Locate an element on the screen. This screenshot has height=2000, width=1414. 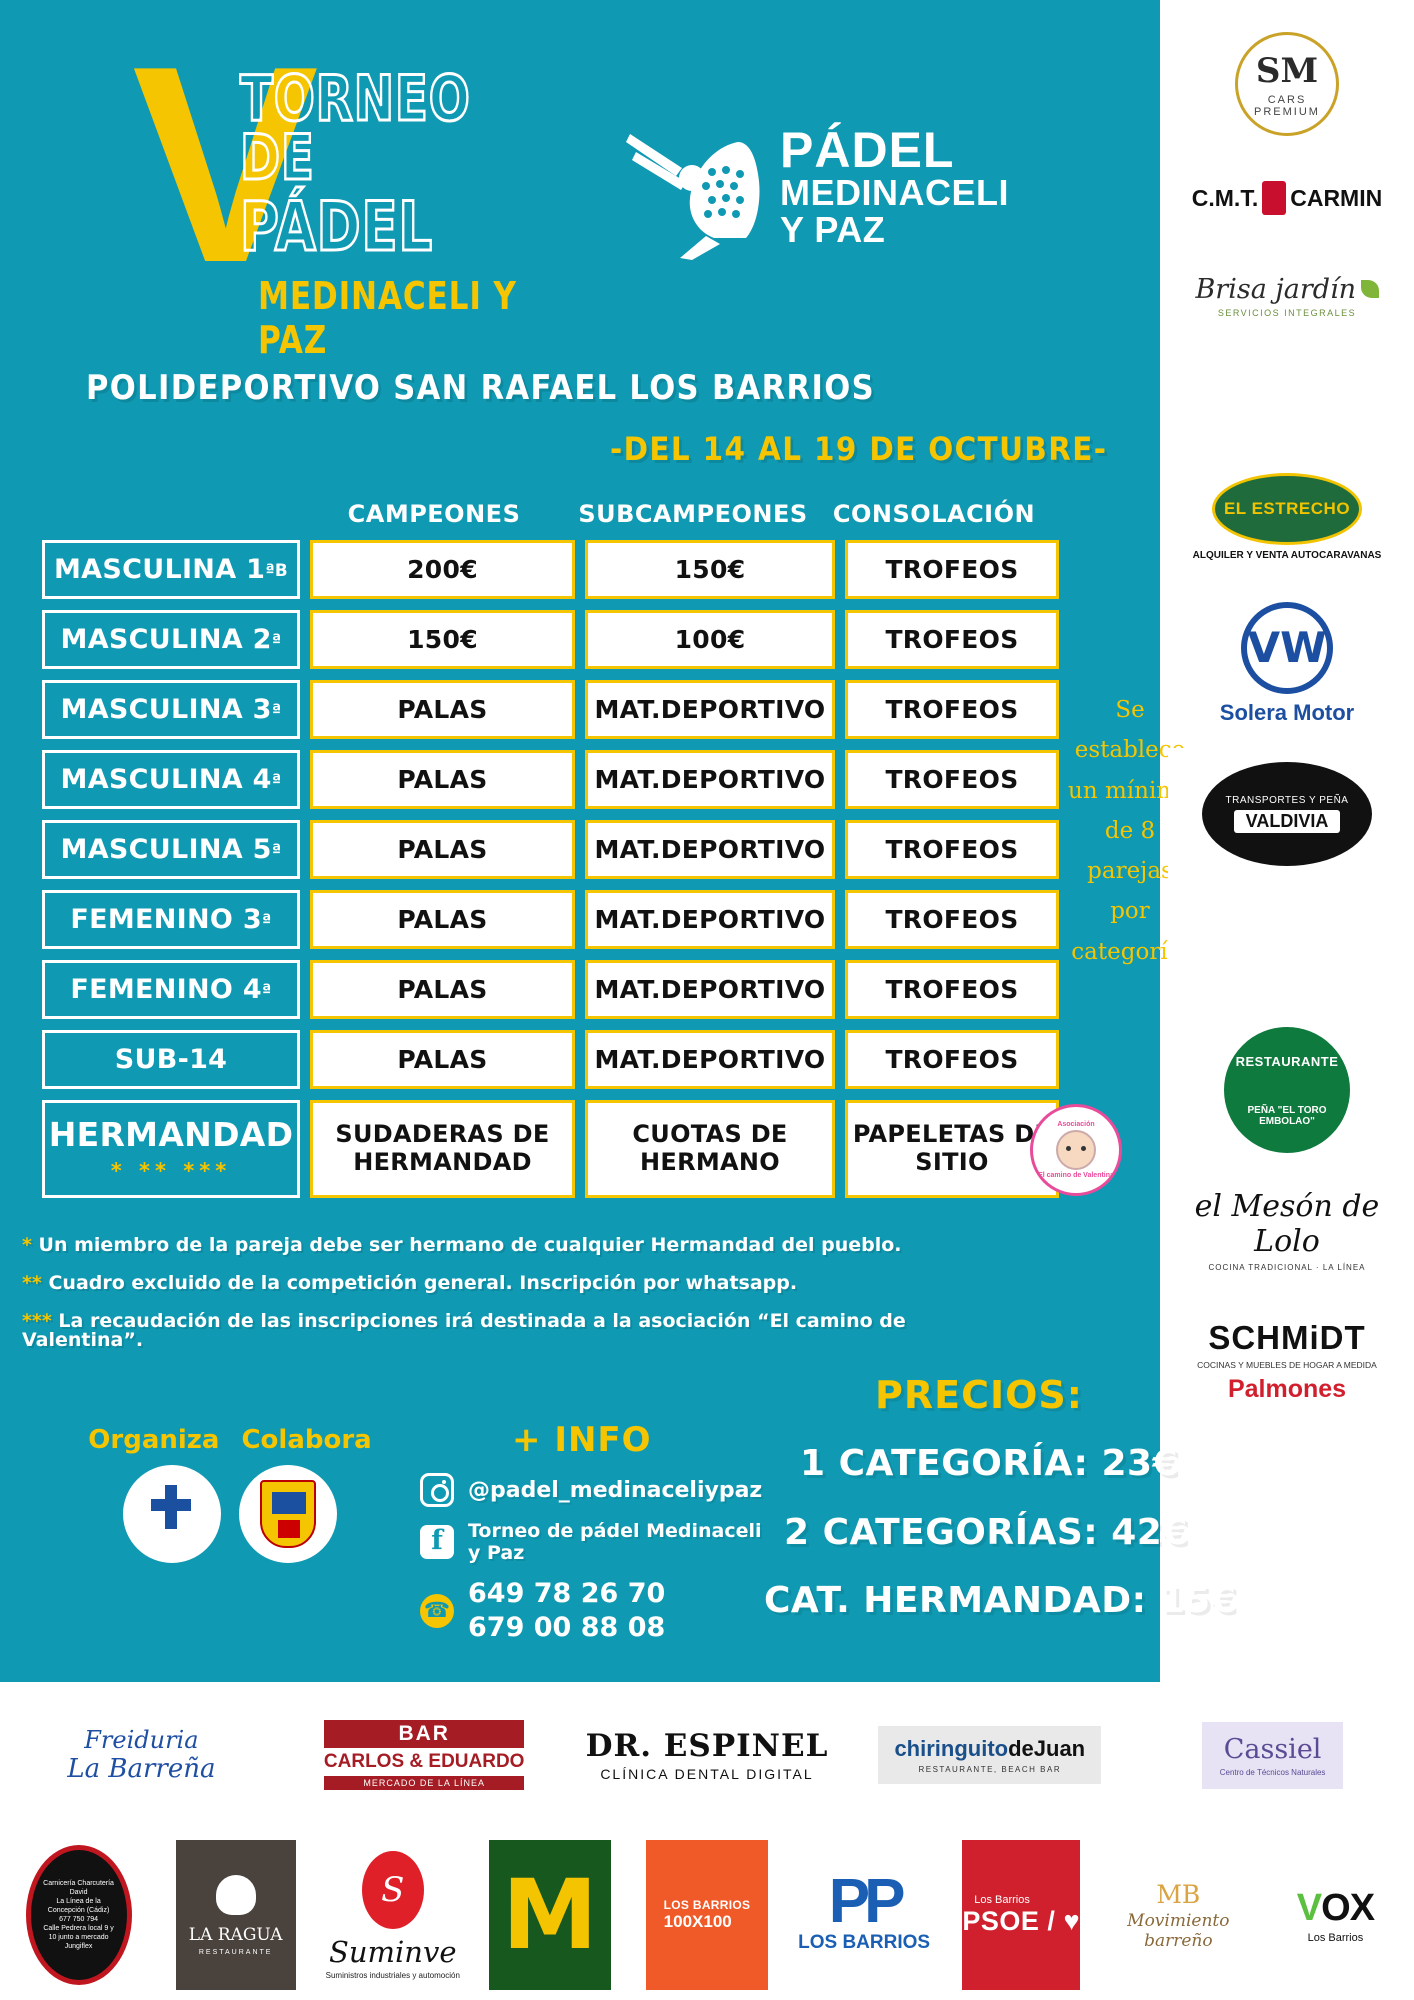
movimiento-lockup: MB Movimiento barreño is located at coordinates (1178, 1915).